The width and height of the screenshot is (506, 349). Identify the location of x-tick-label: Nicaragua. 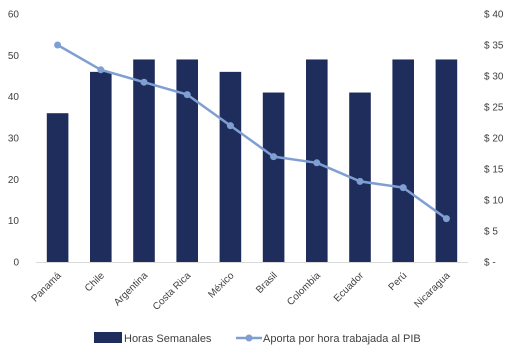
(433, 290).